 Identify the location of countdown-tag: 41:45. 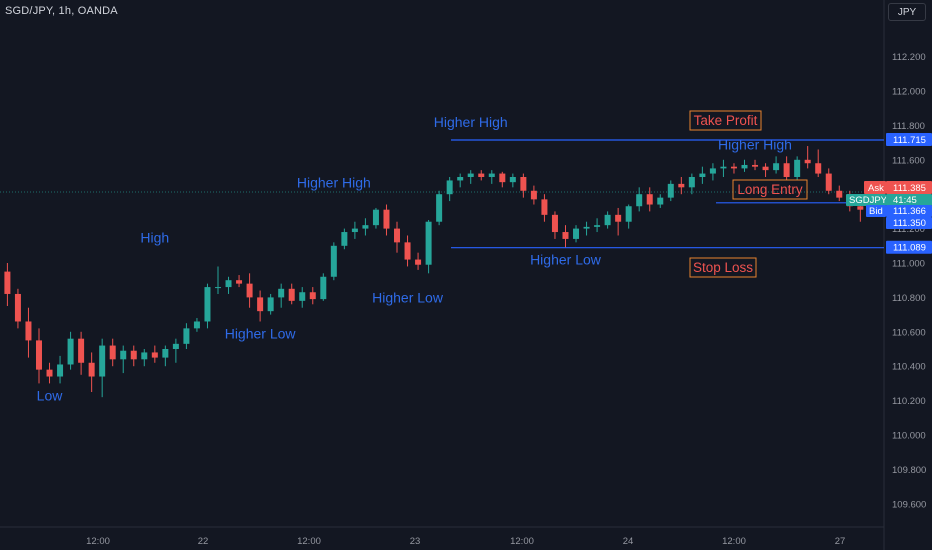
(905, 200).